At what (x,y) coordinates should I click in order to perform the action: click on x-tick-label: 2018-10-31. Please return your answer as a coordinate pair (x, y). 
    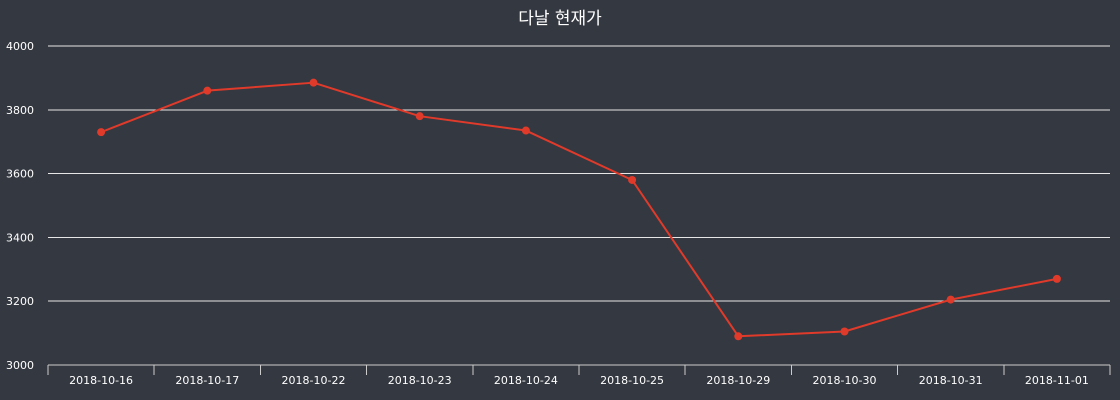
    Looking at the image, I should click on (951, 380).